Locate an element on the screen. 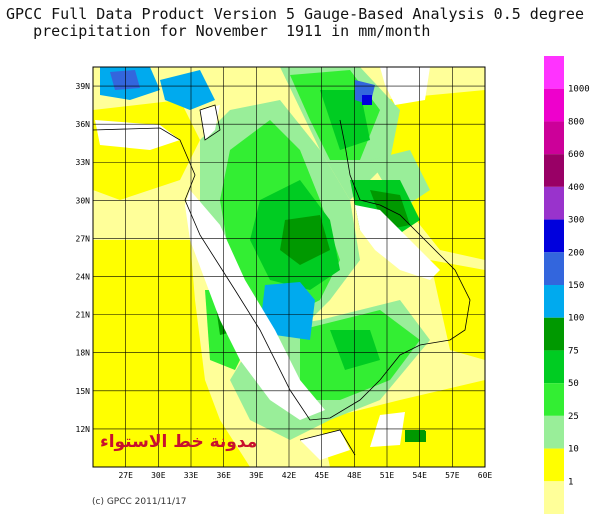 The width and height of the screenshot is (600, 523). latitude-label: 36N is located at coordinates (83, 124).